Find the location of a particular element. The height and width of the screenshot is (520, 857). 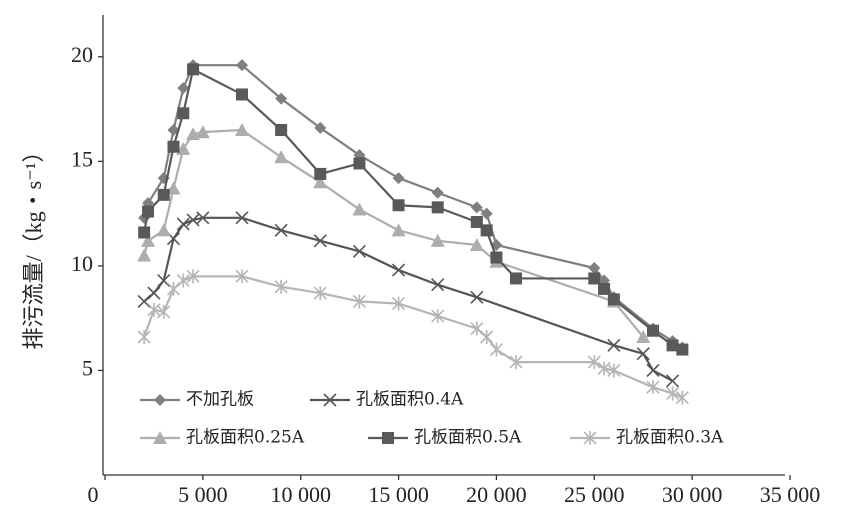

legend-label: 孔板面积0.25A is located at coordinates (245, 438).